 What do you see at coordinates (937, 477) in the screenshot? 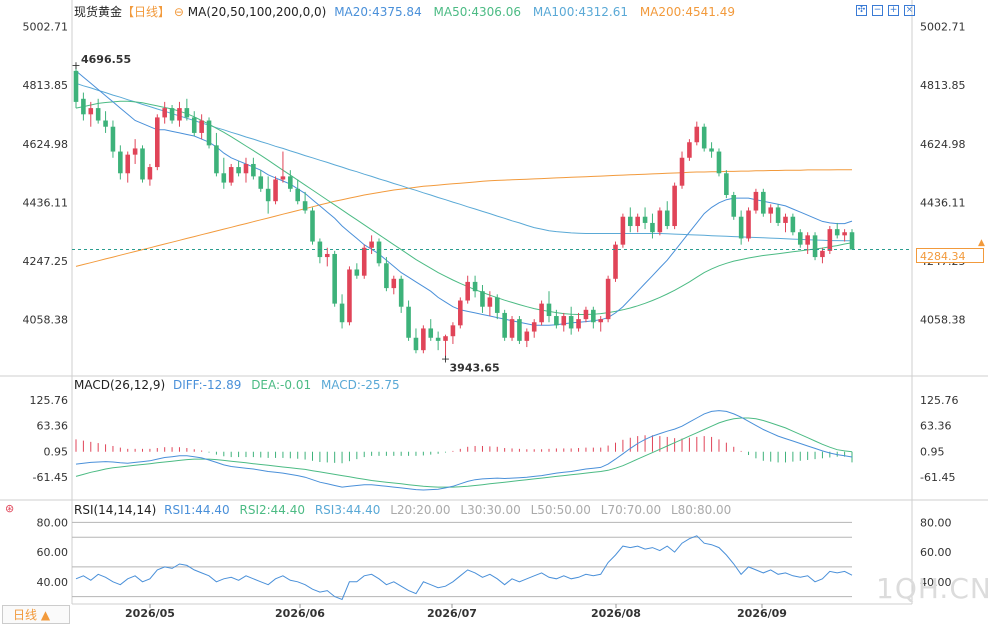
I see `macd-ytick-right: -61.45` at bounding box center [937, 477].